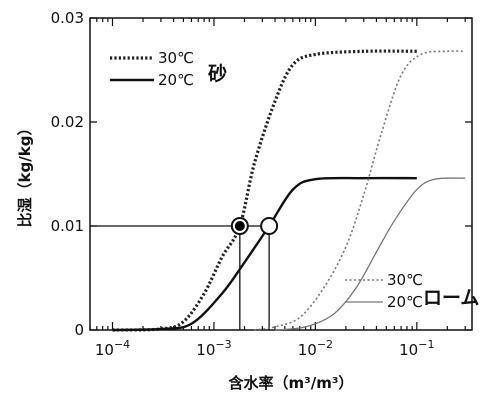 The image size is (500, 401). I want to click on x-tick-label: 10⁻³, so click(213, 348).